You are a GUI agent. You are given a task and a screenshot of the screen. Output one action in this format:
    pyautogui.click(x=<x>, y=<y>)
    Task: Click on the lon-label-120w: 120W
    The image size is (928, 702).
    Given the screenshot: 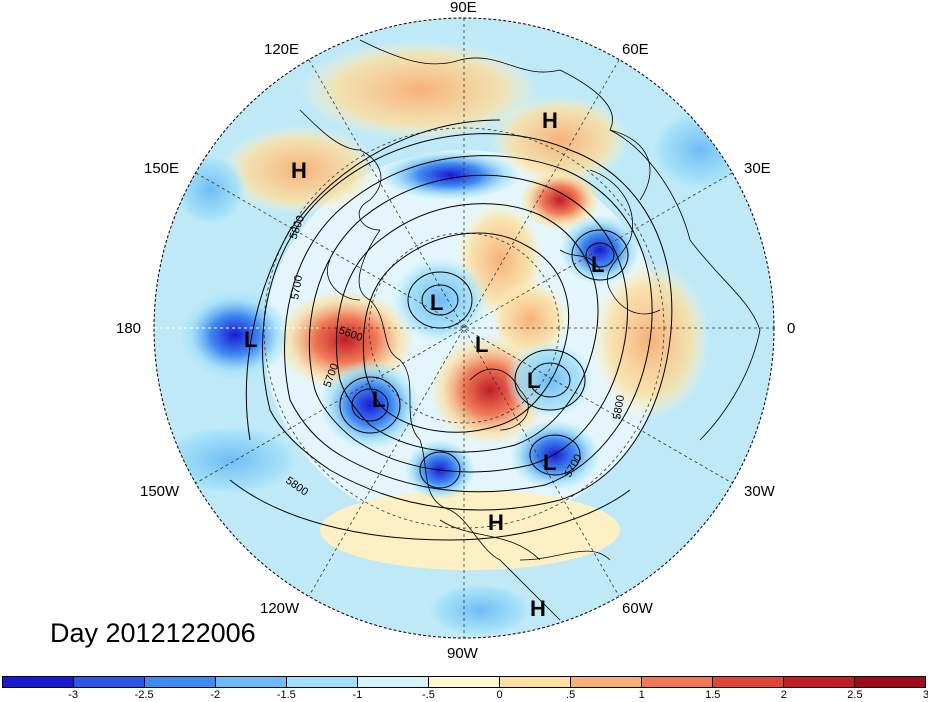 What is the action you would take?
    pyautogui.click(x=280, y=608)
    